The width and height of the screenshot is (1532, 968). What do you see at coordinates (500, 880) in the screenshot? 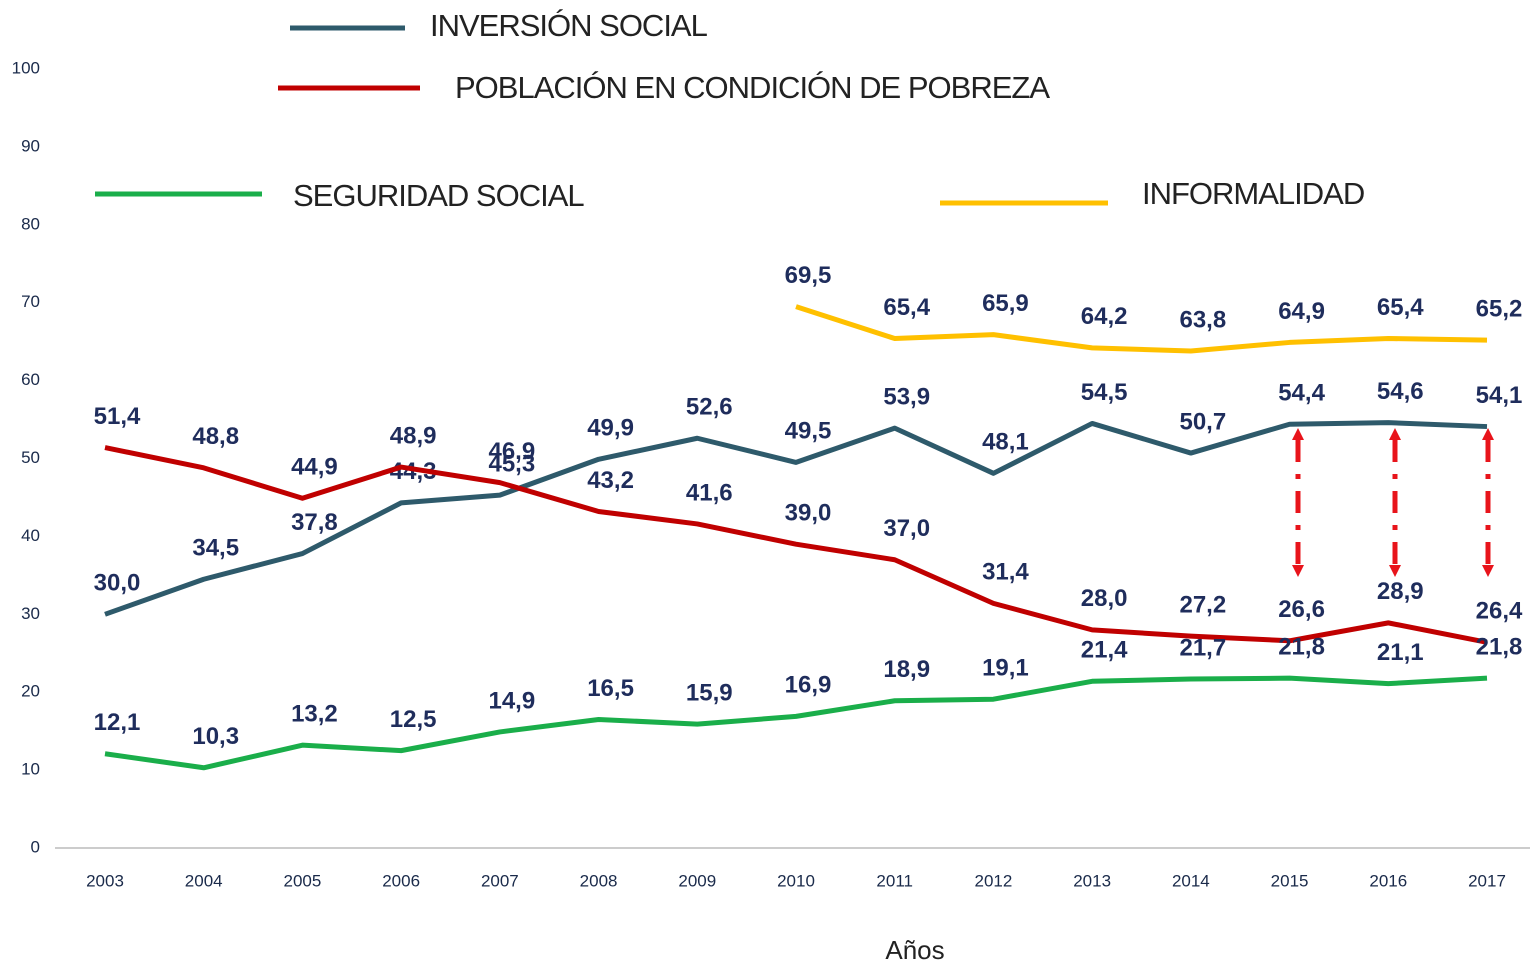
I see `x-tick-label: 2007` at bounding box center [500, 880].